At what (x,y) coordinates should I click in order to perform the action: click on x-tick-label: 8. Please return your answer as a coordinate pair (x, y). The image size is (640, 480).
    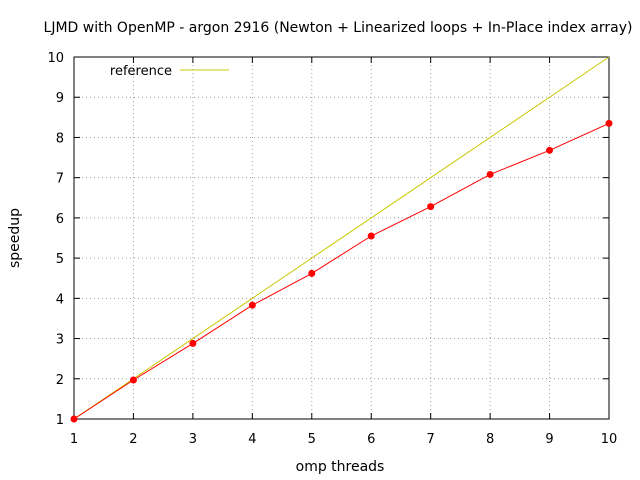
    Looking at the image, I should click on (490, 439).